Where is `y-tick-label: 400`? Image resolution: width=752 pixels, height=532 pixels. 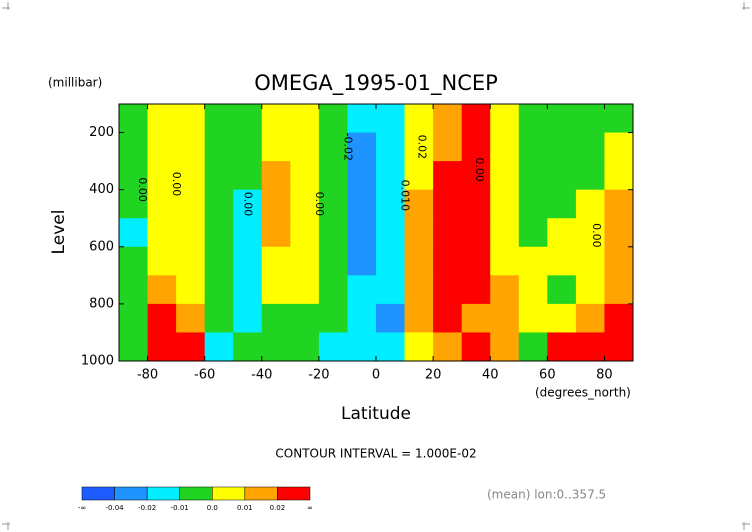
y-tick-label: 400 is located at coordinates (101, 189).